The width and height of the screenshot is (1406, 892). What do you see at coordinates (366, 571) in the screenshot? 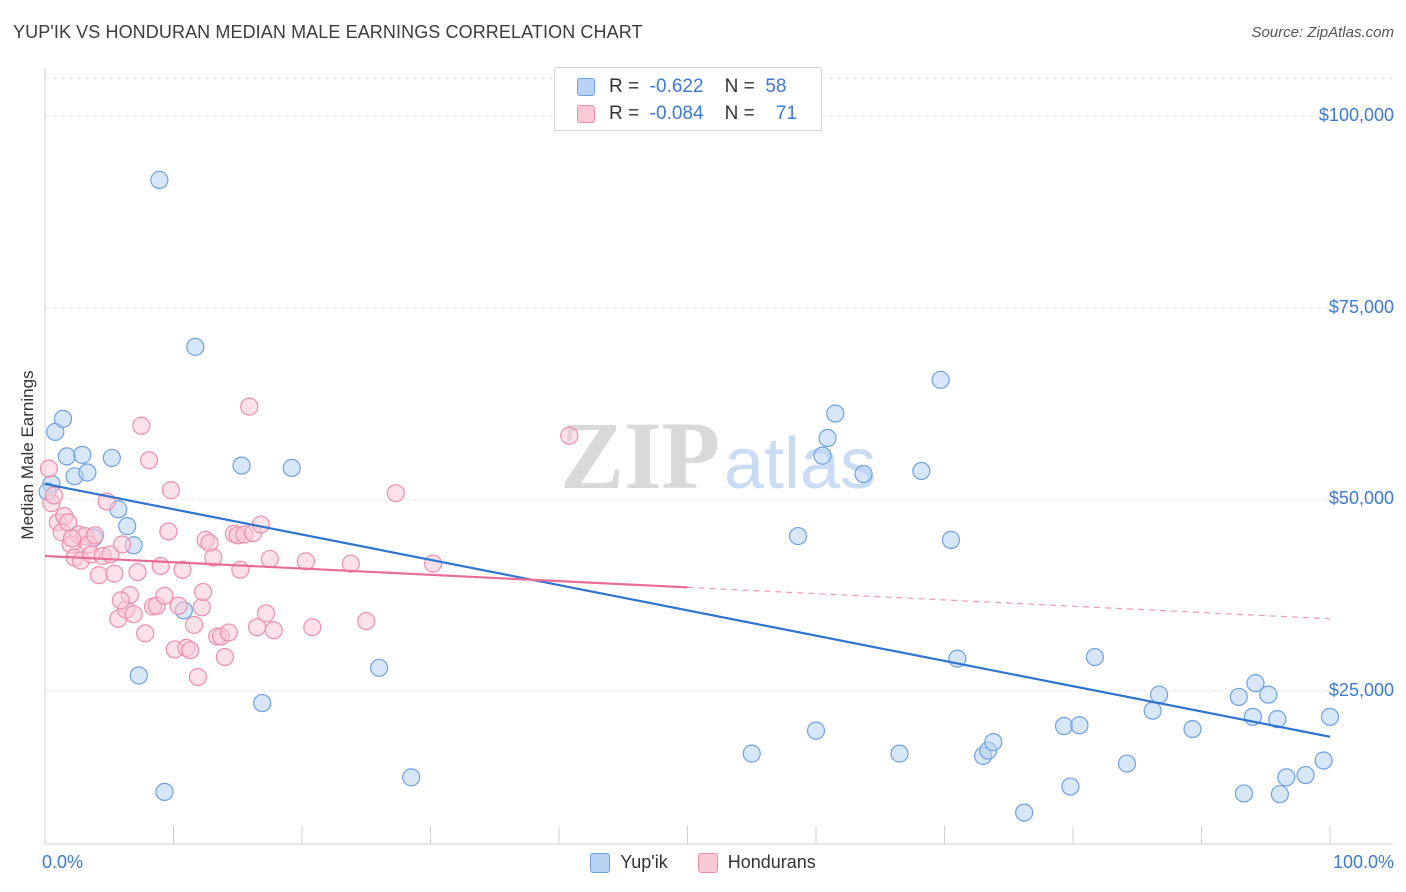
I see `honduran-trend-line` at bounding box center [366, 571].